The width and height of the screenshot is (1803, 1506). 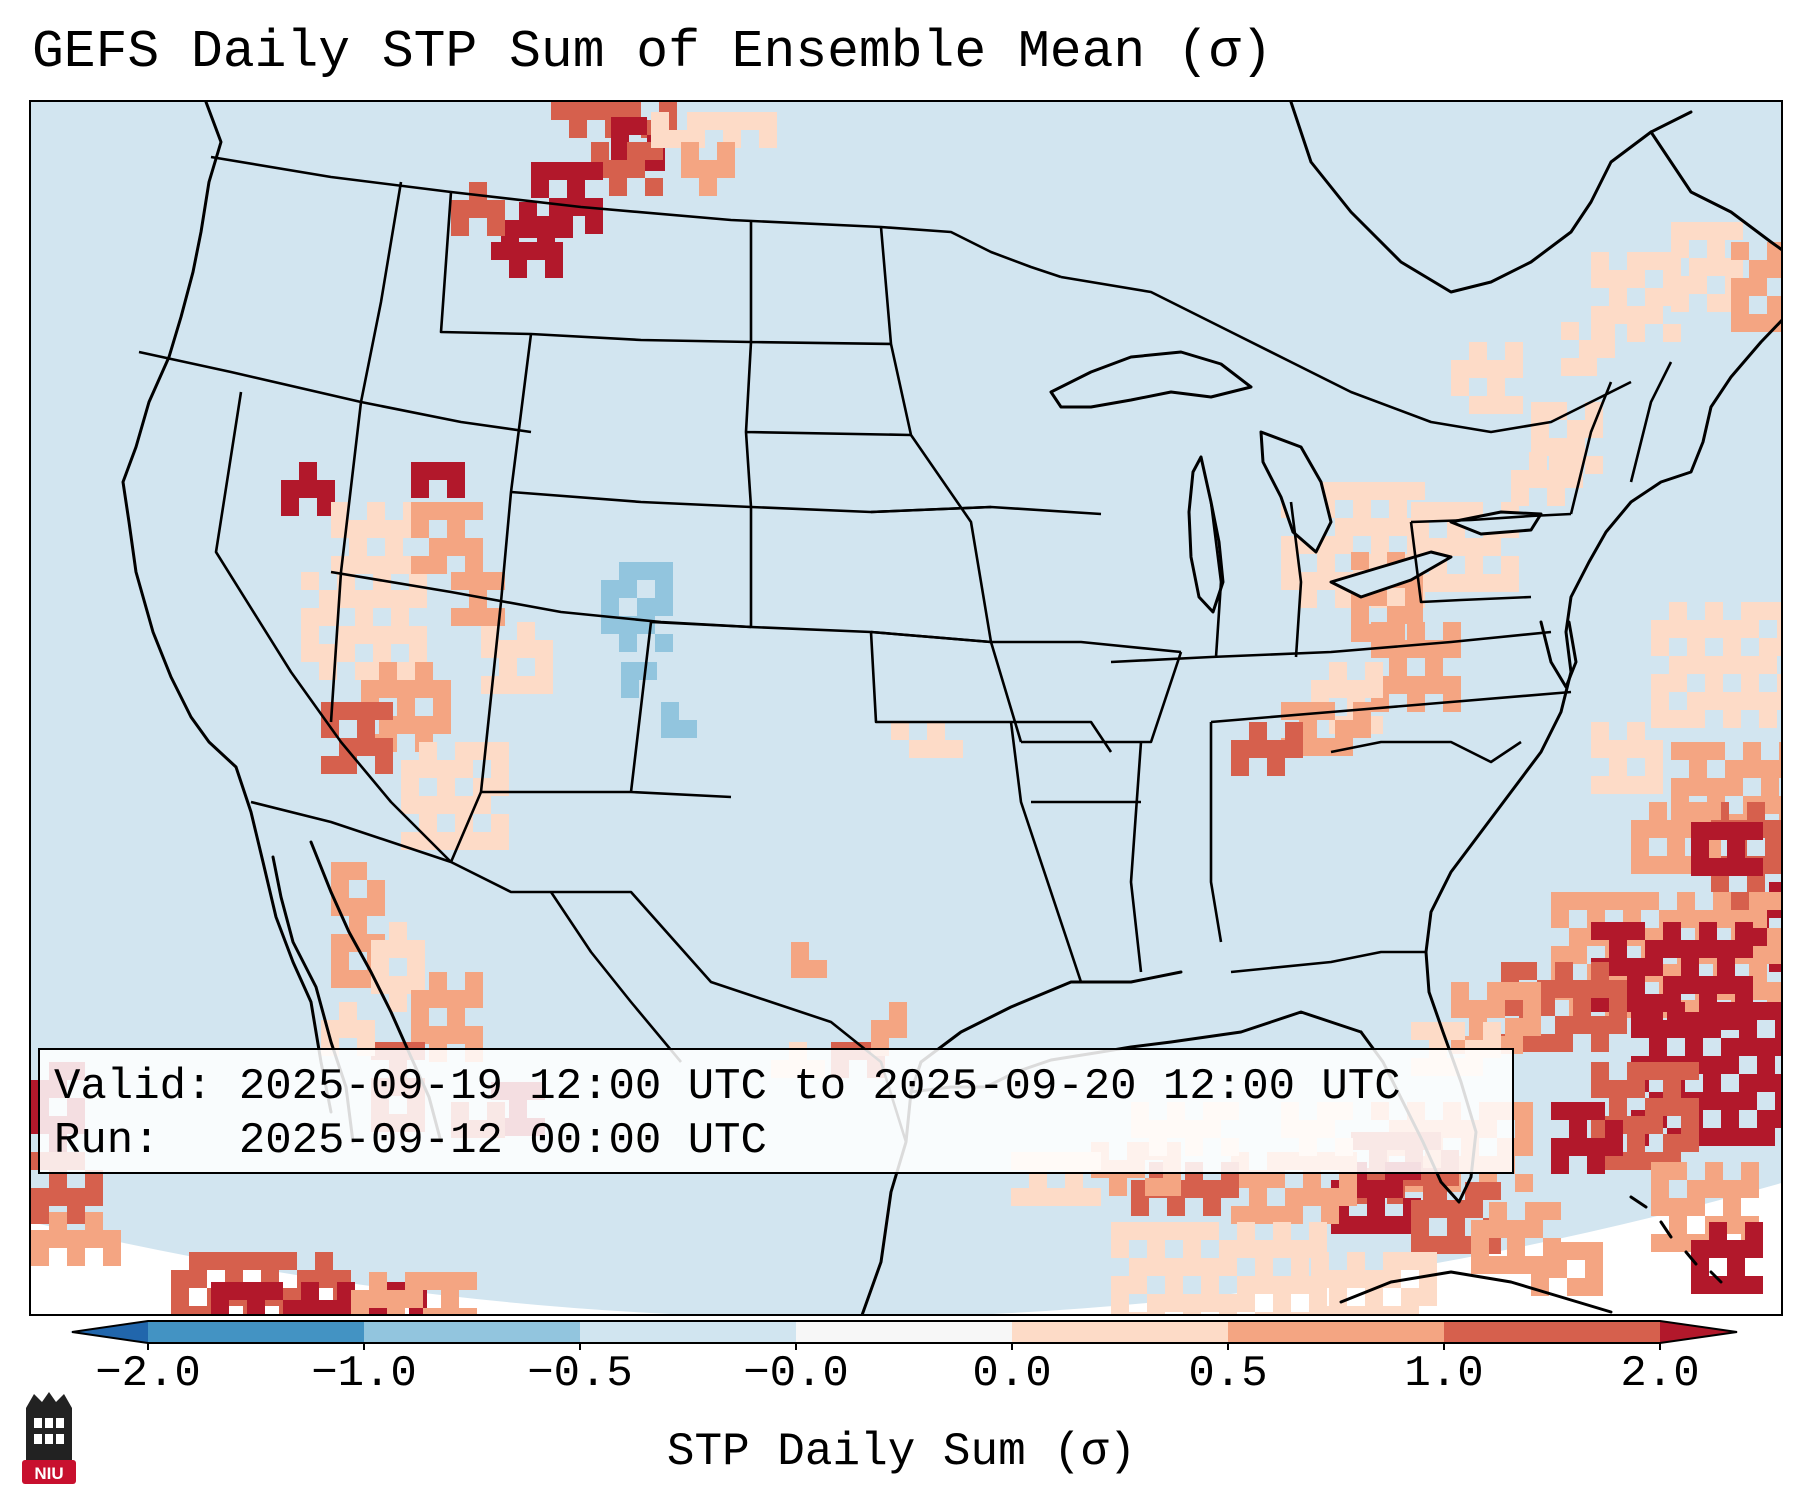 What do you see at coordinates (1476, 1292) in the screenshot?
I see `cuba-outline` at bounding box center [1476, 1292].